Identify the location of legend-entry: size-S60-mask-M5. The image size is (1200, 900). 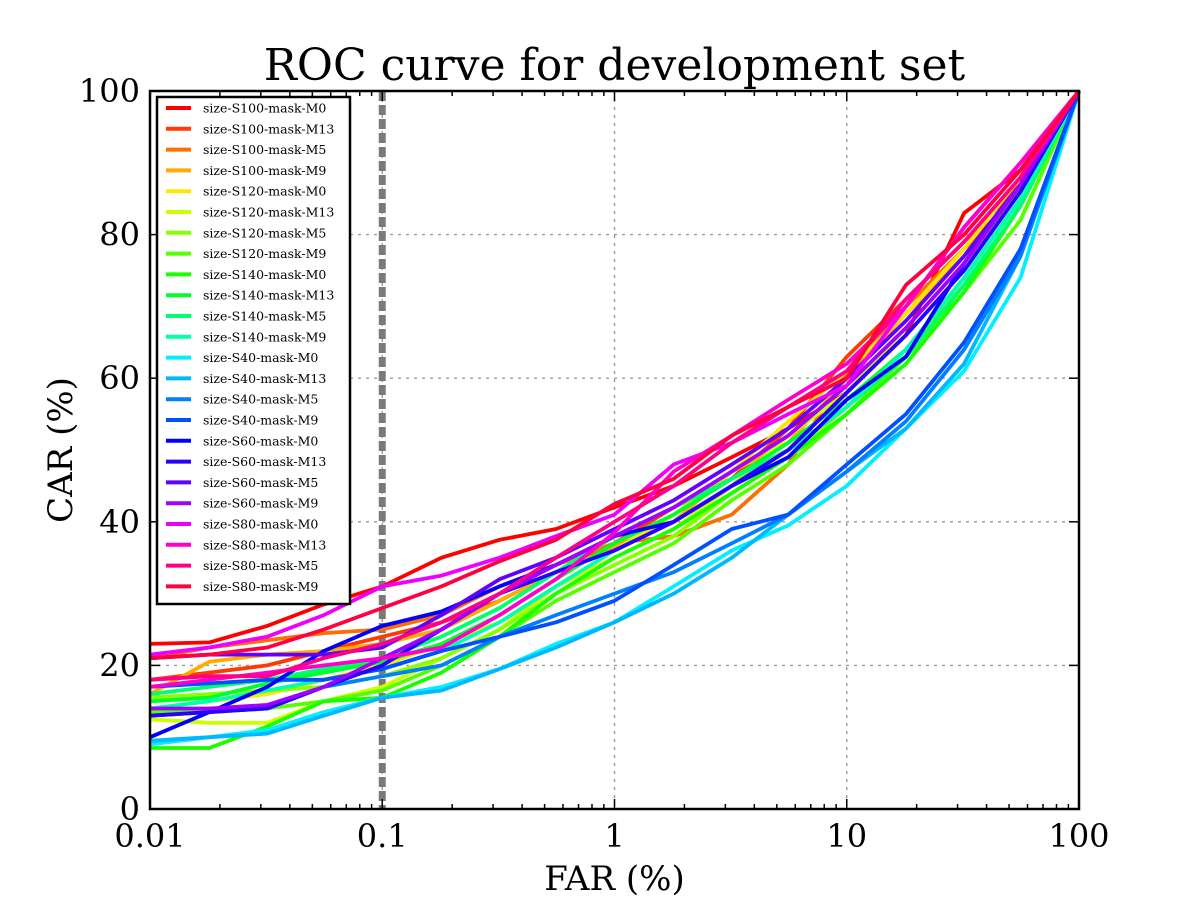
(242, 482).